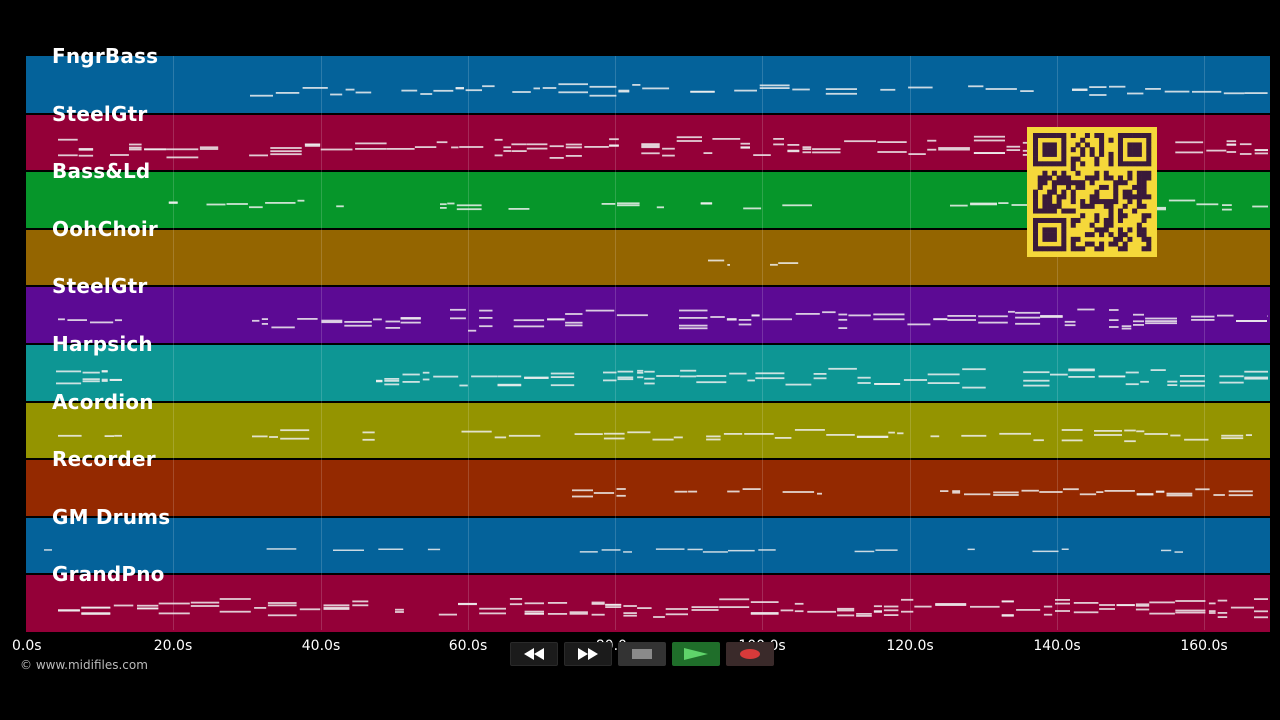 This screenshot has height=720, width=1280. Describe the element at coordinates (1092, 192) in the screenshot. I see `qr-code-icon` at that location.